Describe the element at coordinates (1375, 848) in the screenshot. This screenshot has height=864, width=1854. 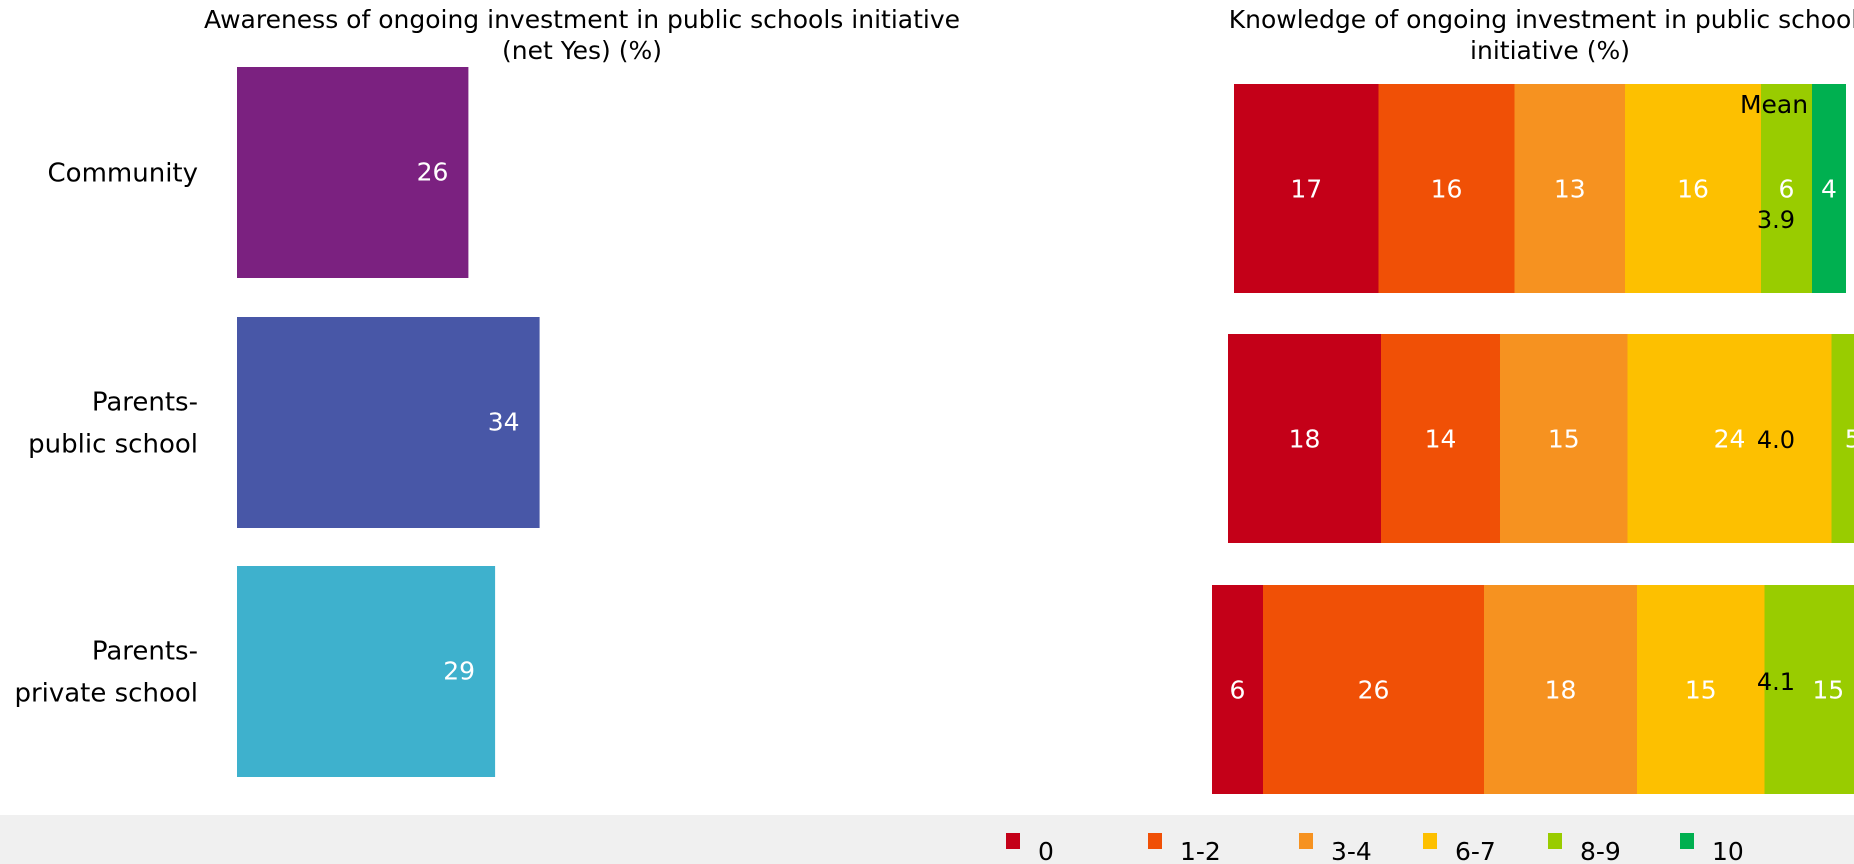
I see `legend: 0 1-2 3-4 6-7 8-9 10` at that location.